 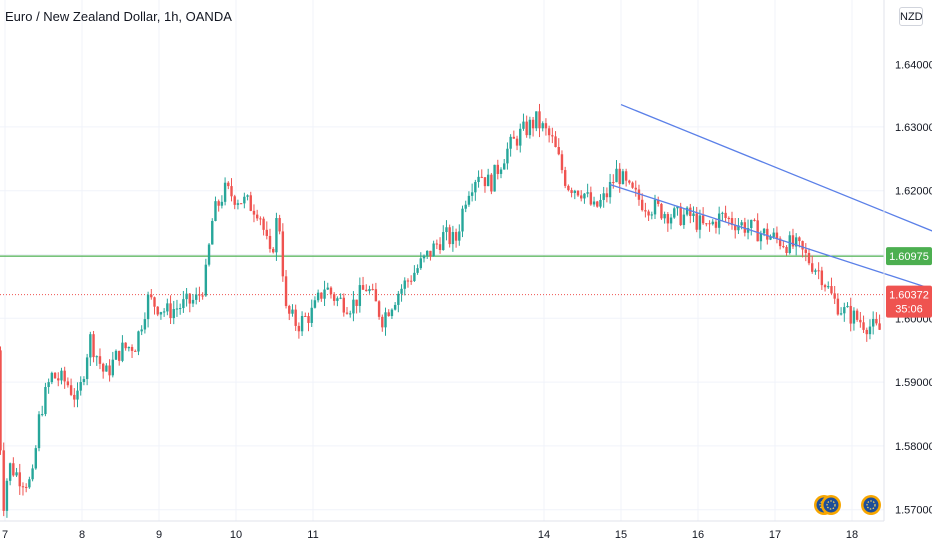 What do you see at coordinates (770, 222) in the screenshot?
I see `drawings: Target` at bounding box center [770, 222].